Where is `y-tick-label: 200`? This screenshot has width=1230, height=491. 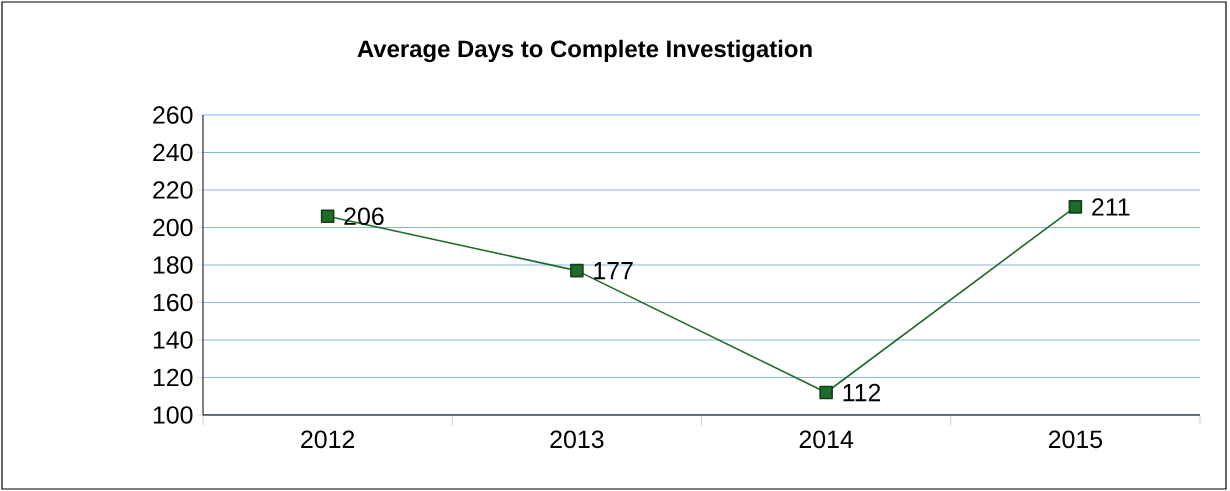
y-tick-label: 200 is located at coordinates (173, 227).